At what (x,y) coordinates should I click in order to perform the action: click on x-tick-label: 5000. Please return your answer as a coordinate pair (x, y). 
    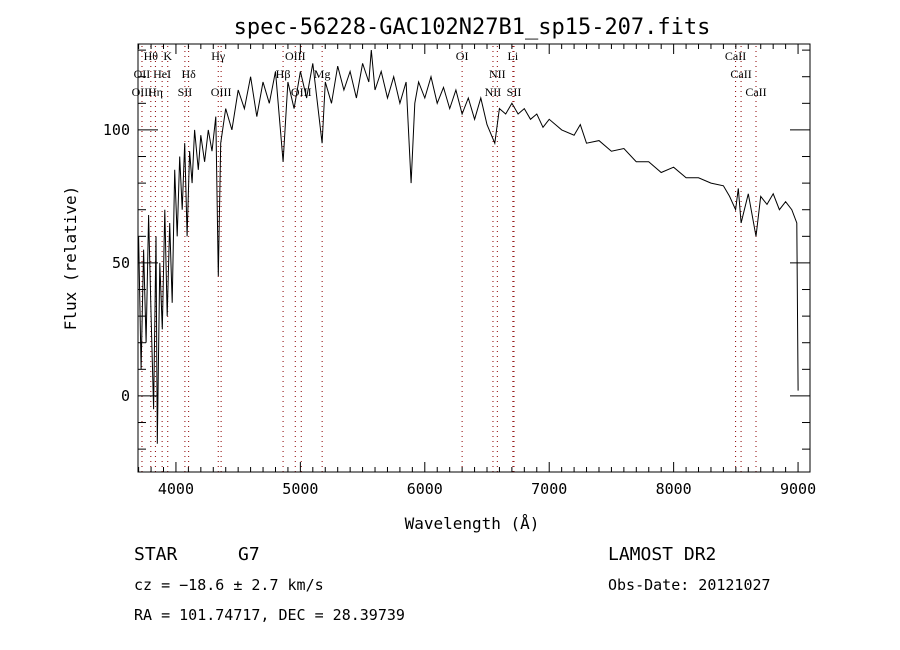
    Looking at the image, I should click on (300, 489).